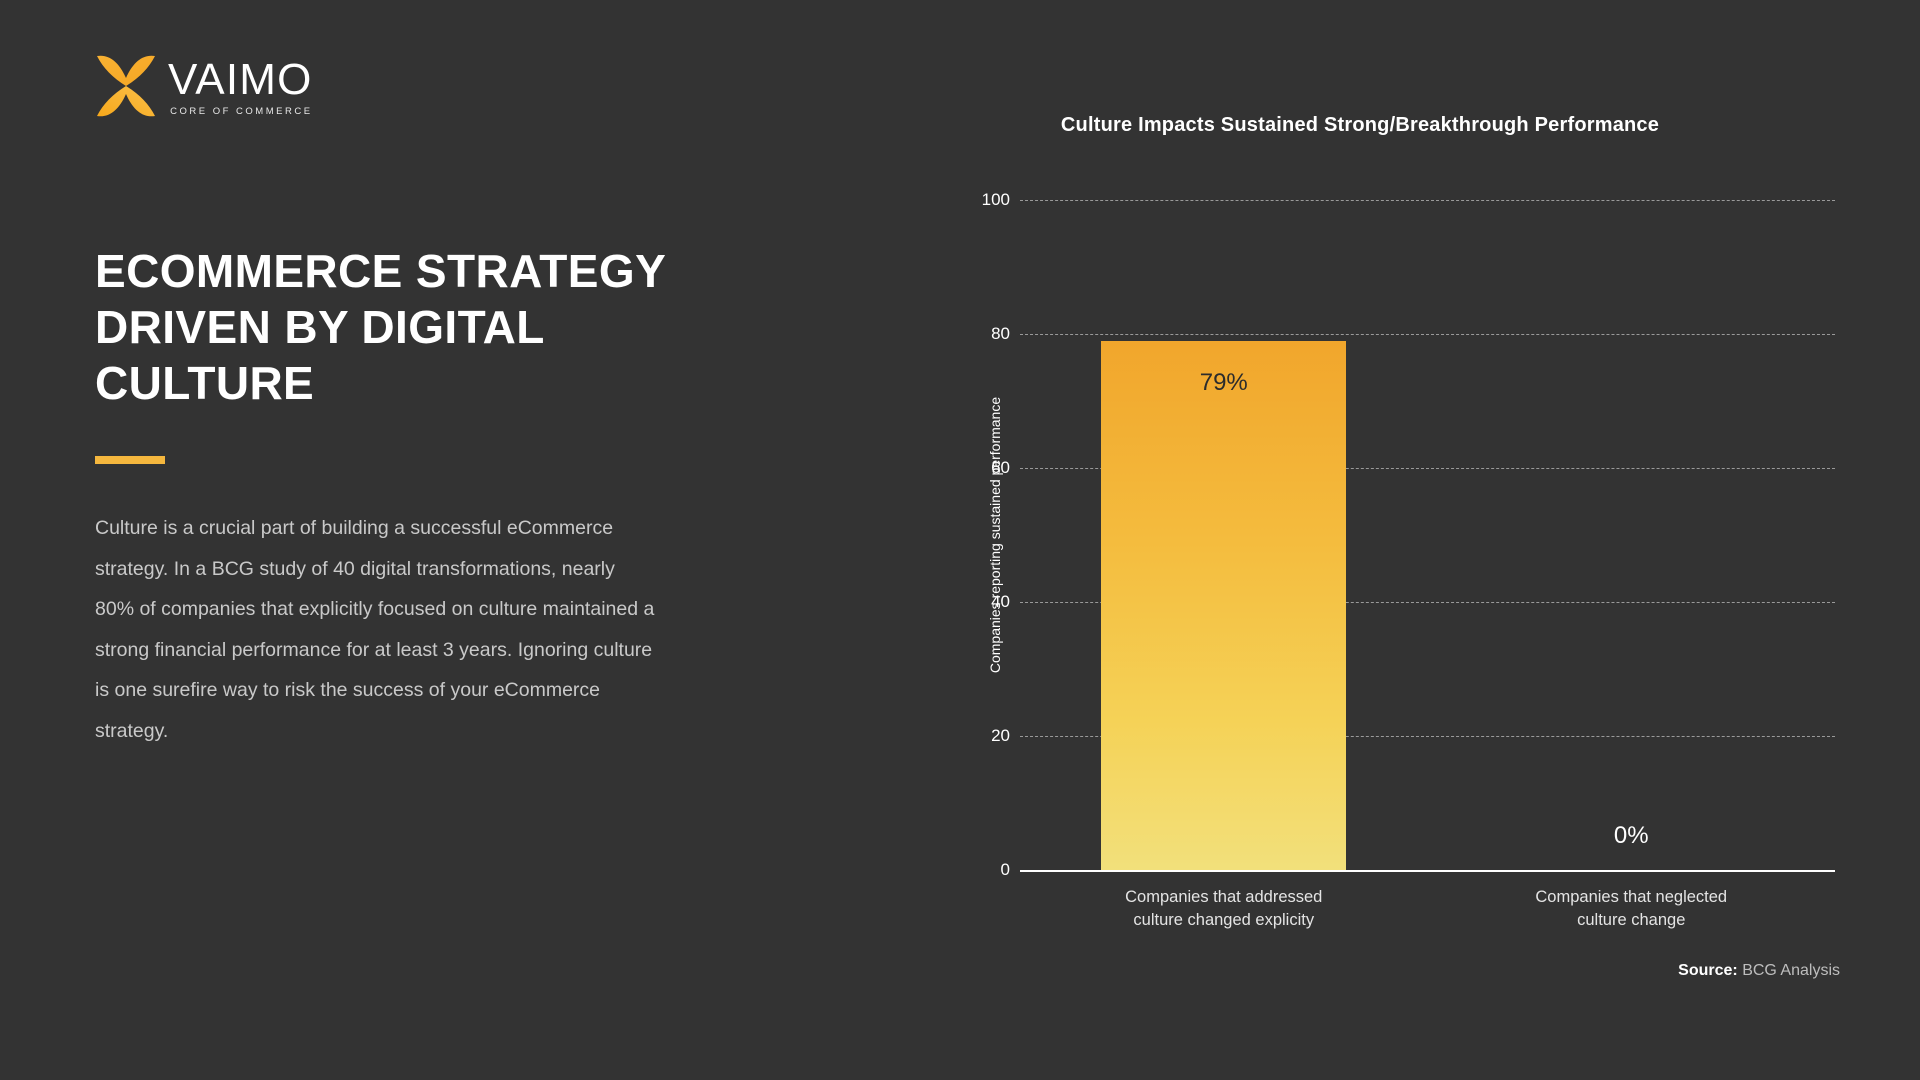 This screenshot has width=1920, height=1080. What do you see at coordinates (241, 111) in the screenshot?
I see `logo-tagline: CORE OF COMMERCE` at bounding box center [241, 111].